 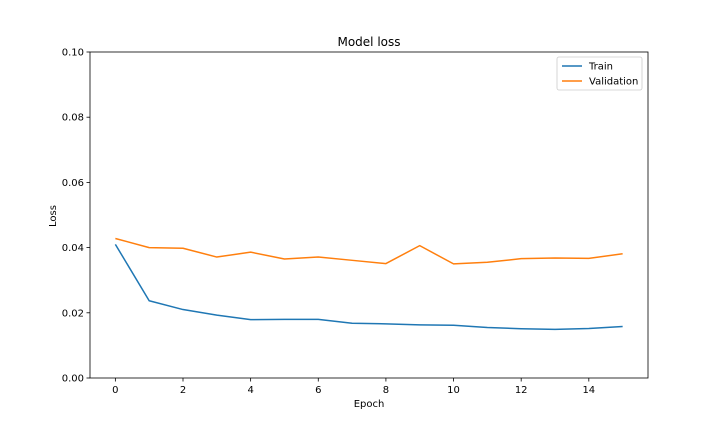 What do you see at coordinates (600, 67) in the screenshot?
I see `legend-label-train: Train` at bounding box center [600, 67].